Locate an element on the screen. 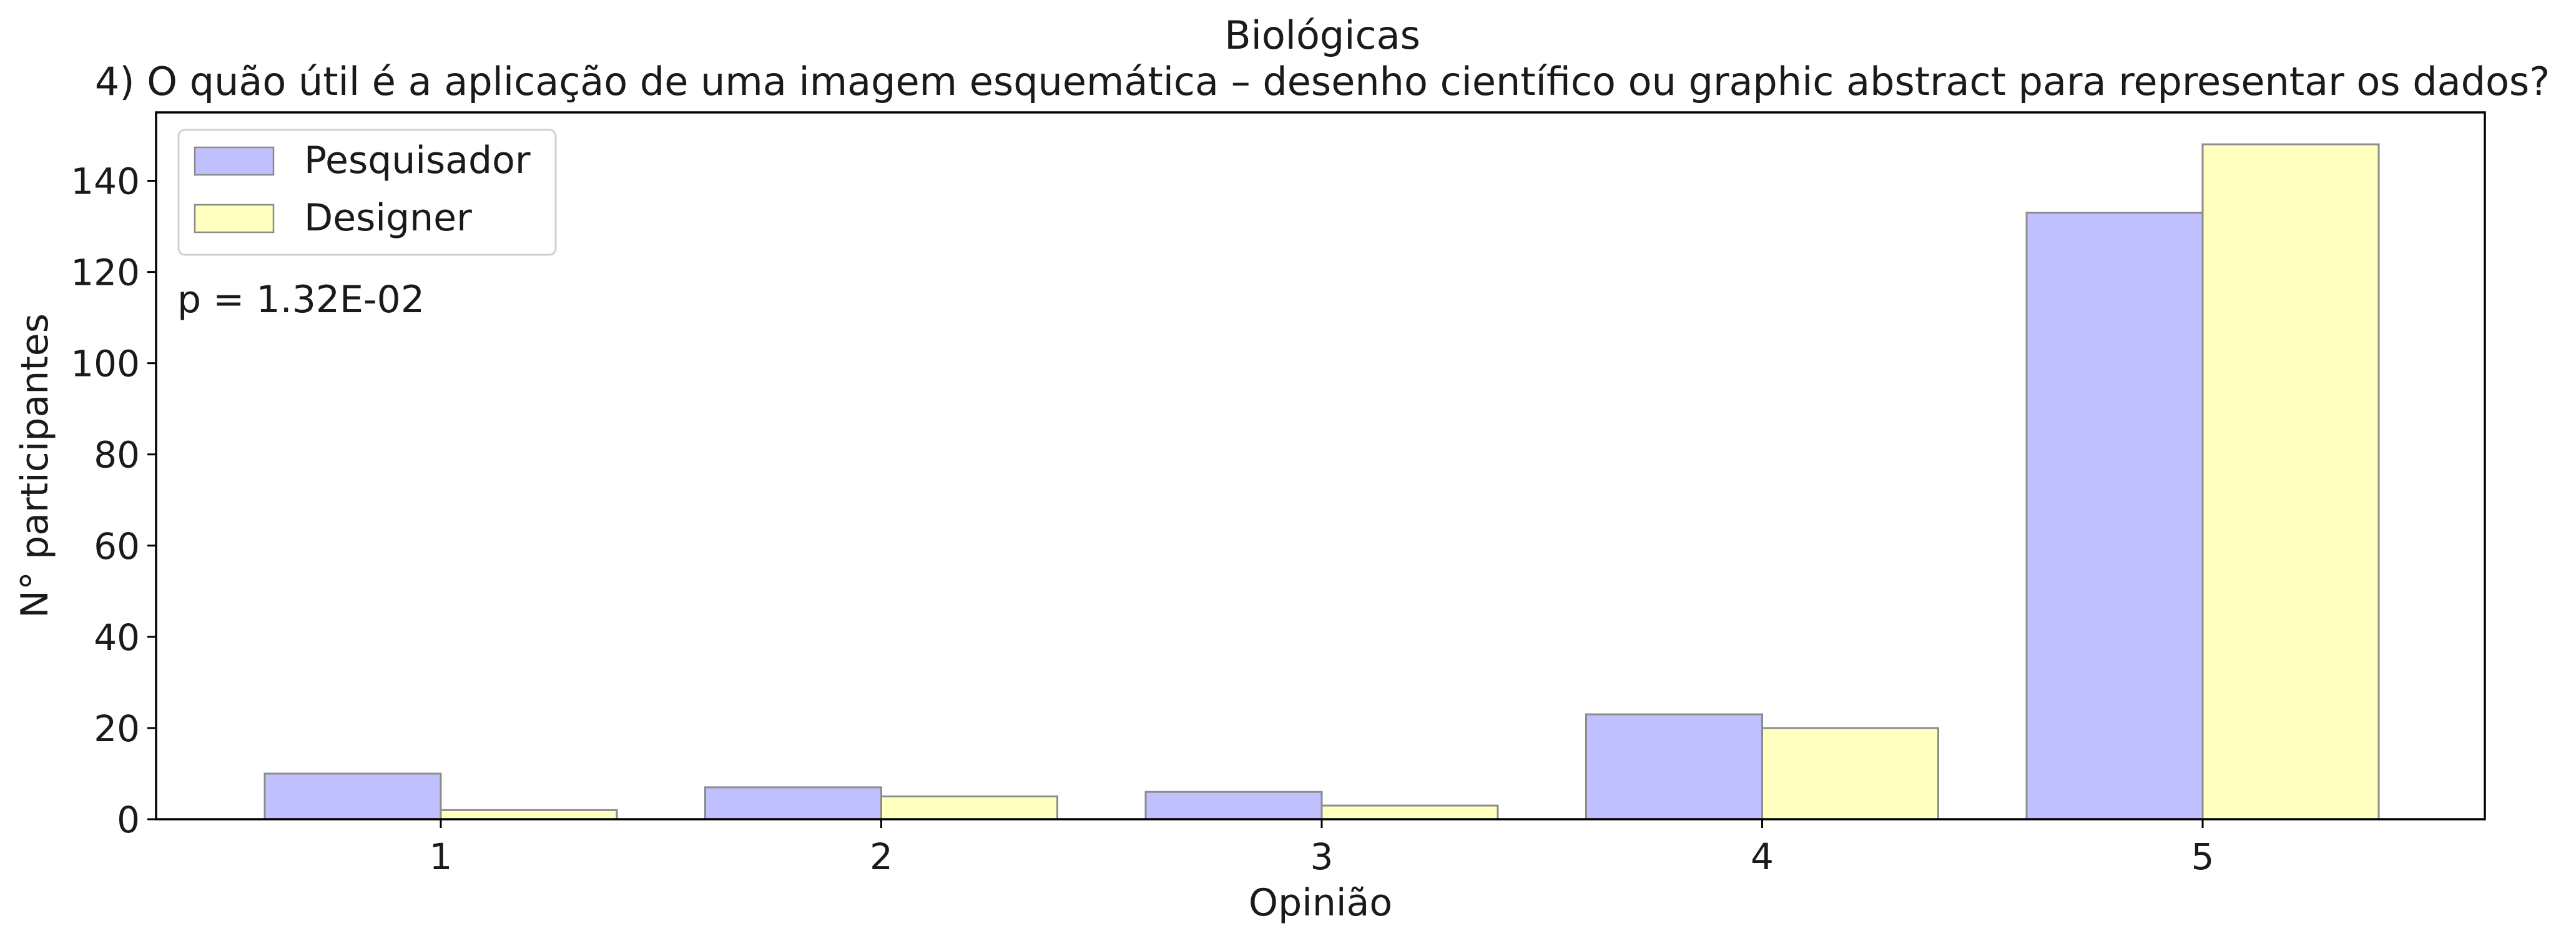 The height and width of the screenshot is (941, 2576). legend-label-pesquisador: Pesquisador is located at coordinates (417, 160).